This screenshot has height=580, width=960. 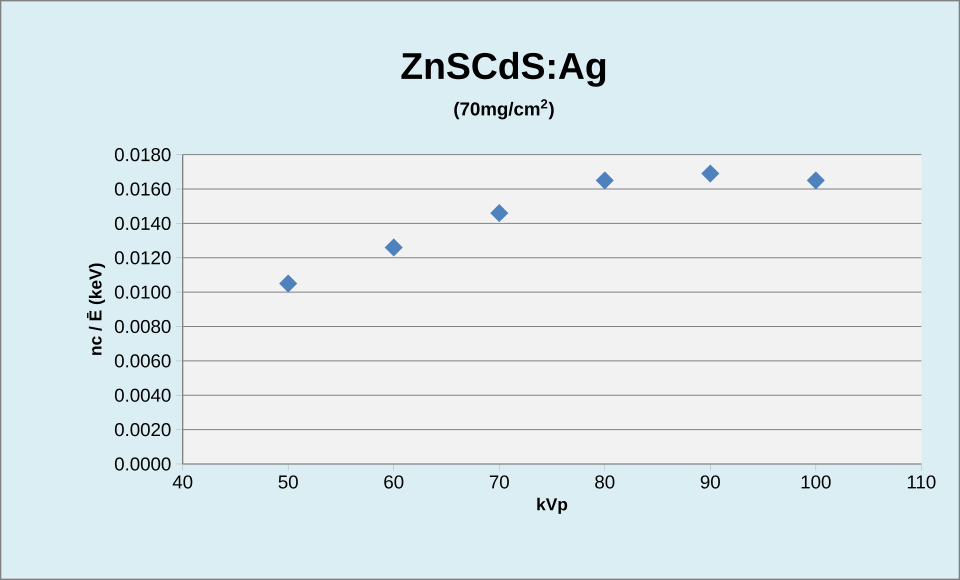 I want to click on x-tick-label: 50, so click(x=288, y=482).